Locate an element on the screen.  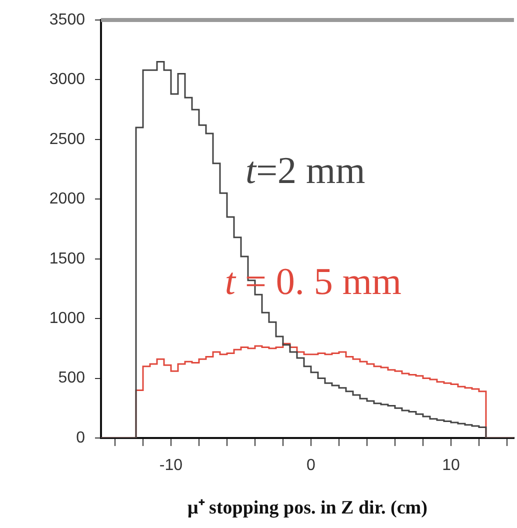
y-tick-label: 0 is located at coordinates (81, 437).